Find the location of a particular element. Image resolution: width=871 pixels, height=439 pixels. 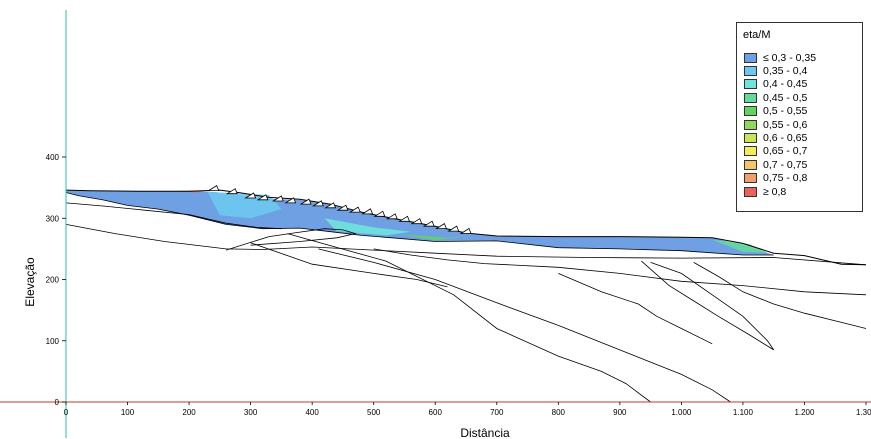

x-tick-label-7: 700 is located at coordinates (497, 412).